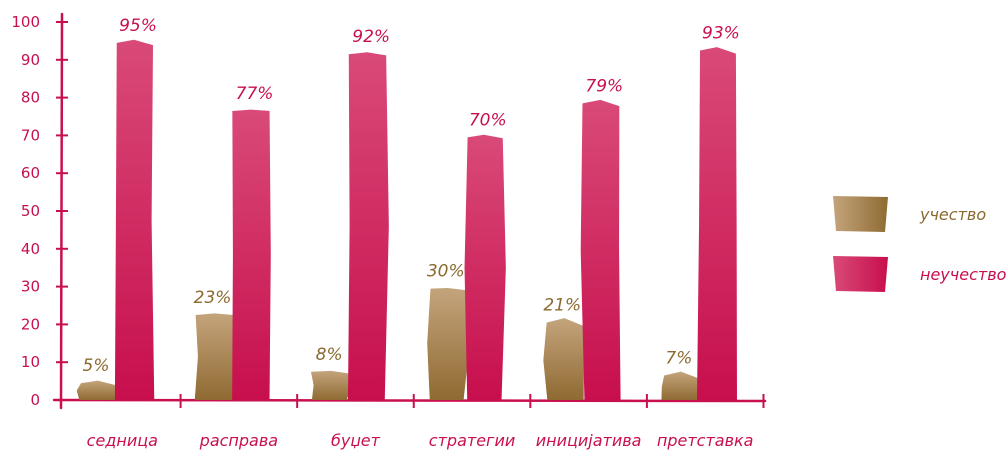  Describe the element at coordinates (705, 440) in the screenshot. I see `x-category-label: претставка` at that location.